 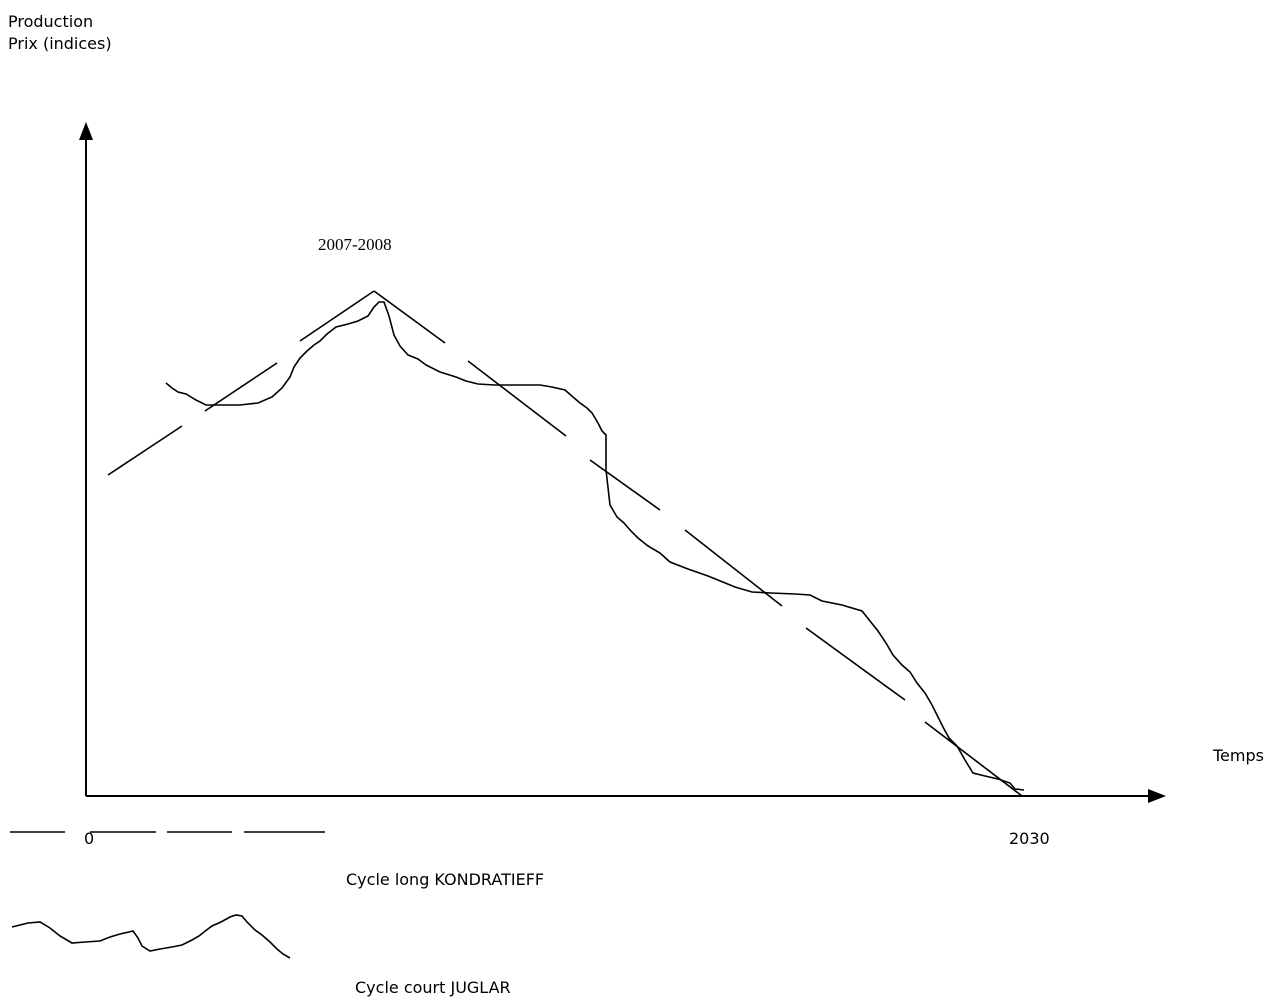 What do you see at coordinates (151, 936) in the screenshot?
I see `legend-short-cycle-swatch` at bounding box center [151, 936].